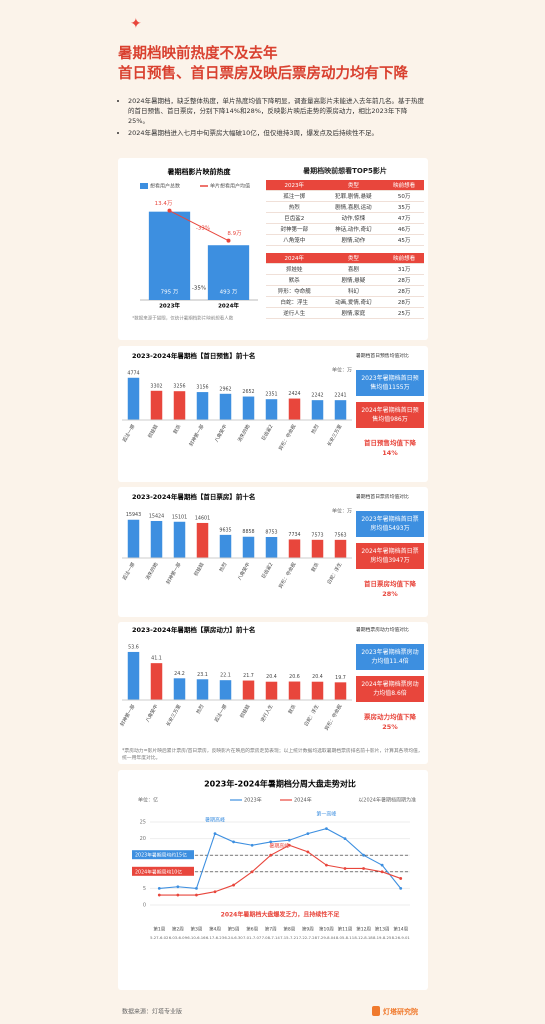  I want to click on table-cell: 神话,动作,奇幻, so click(353, 229).